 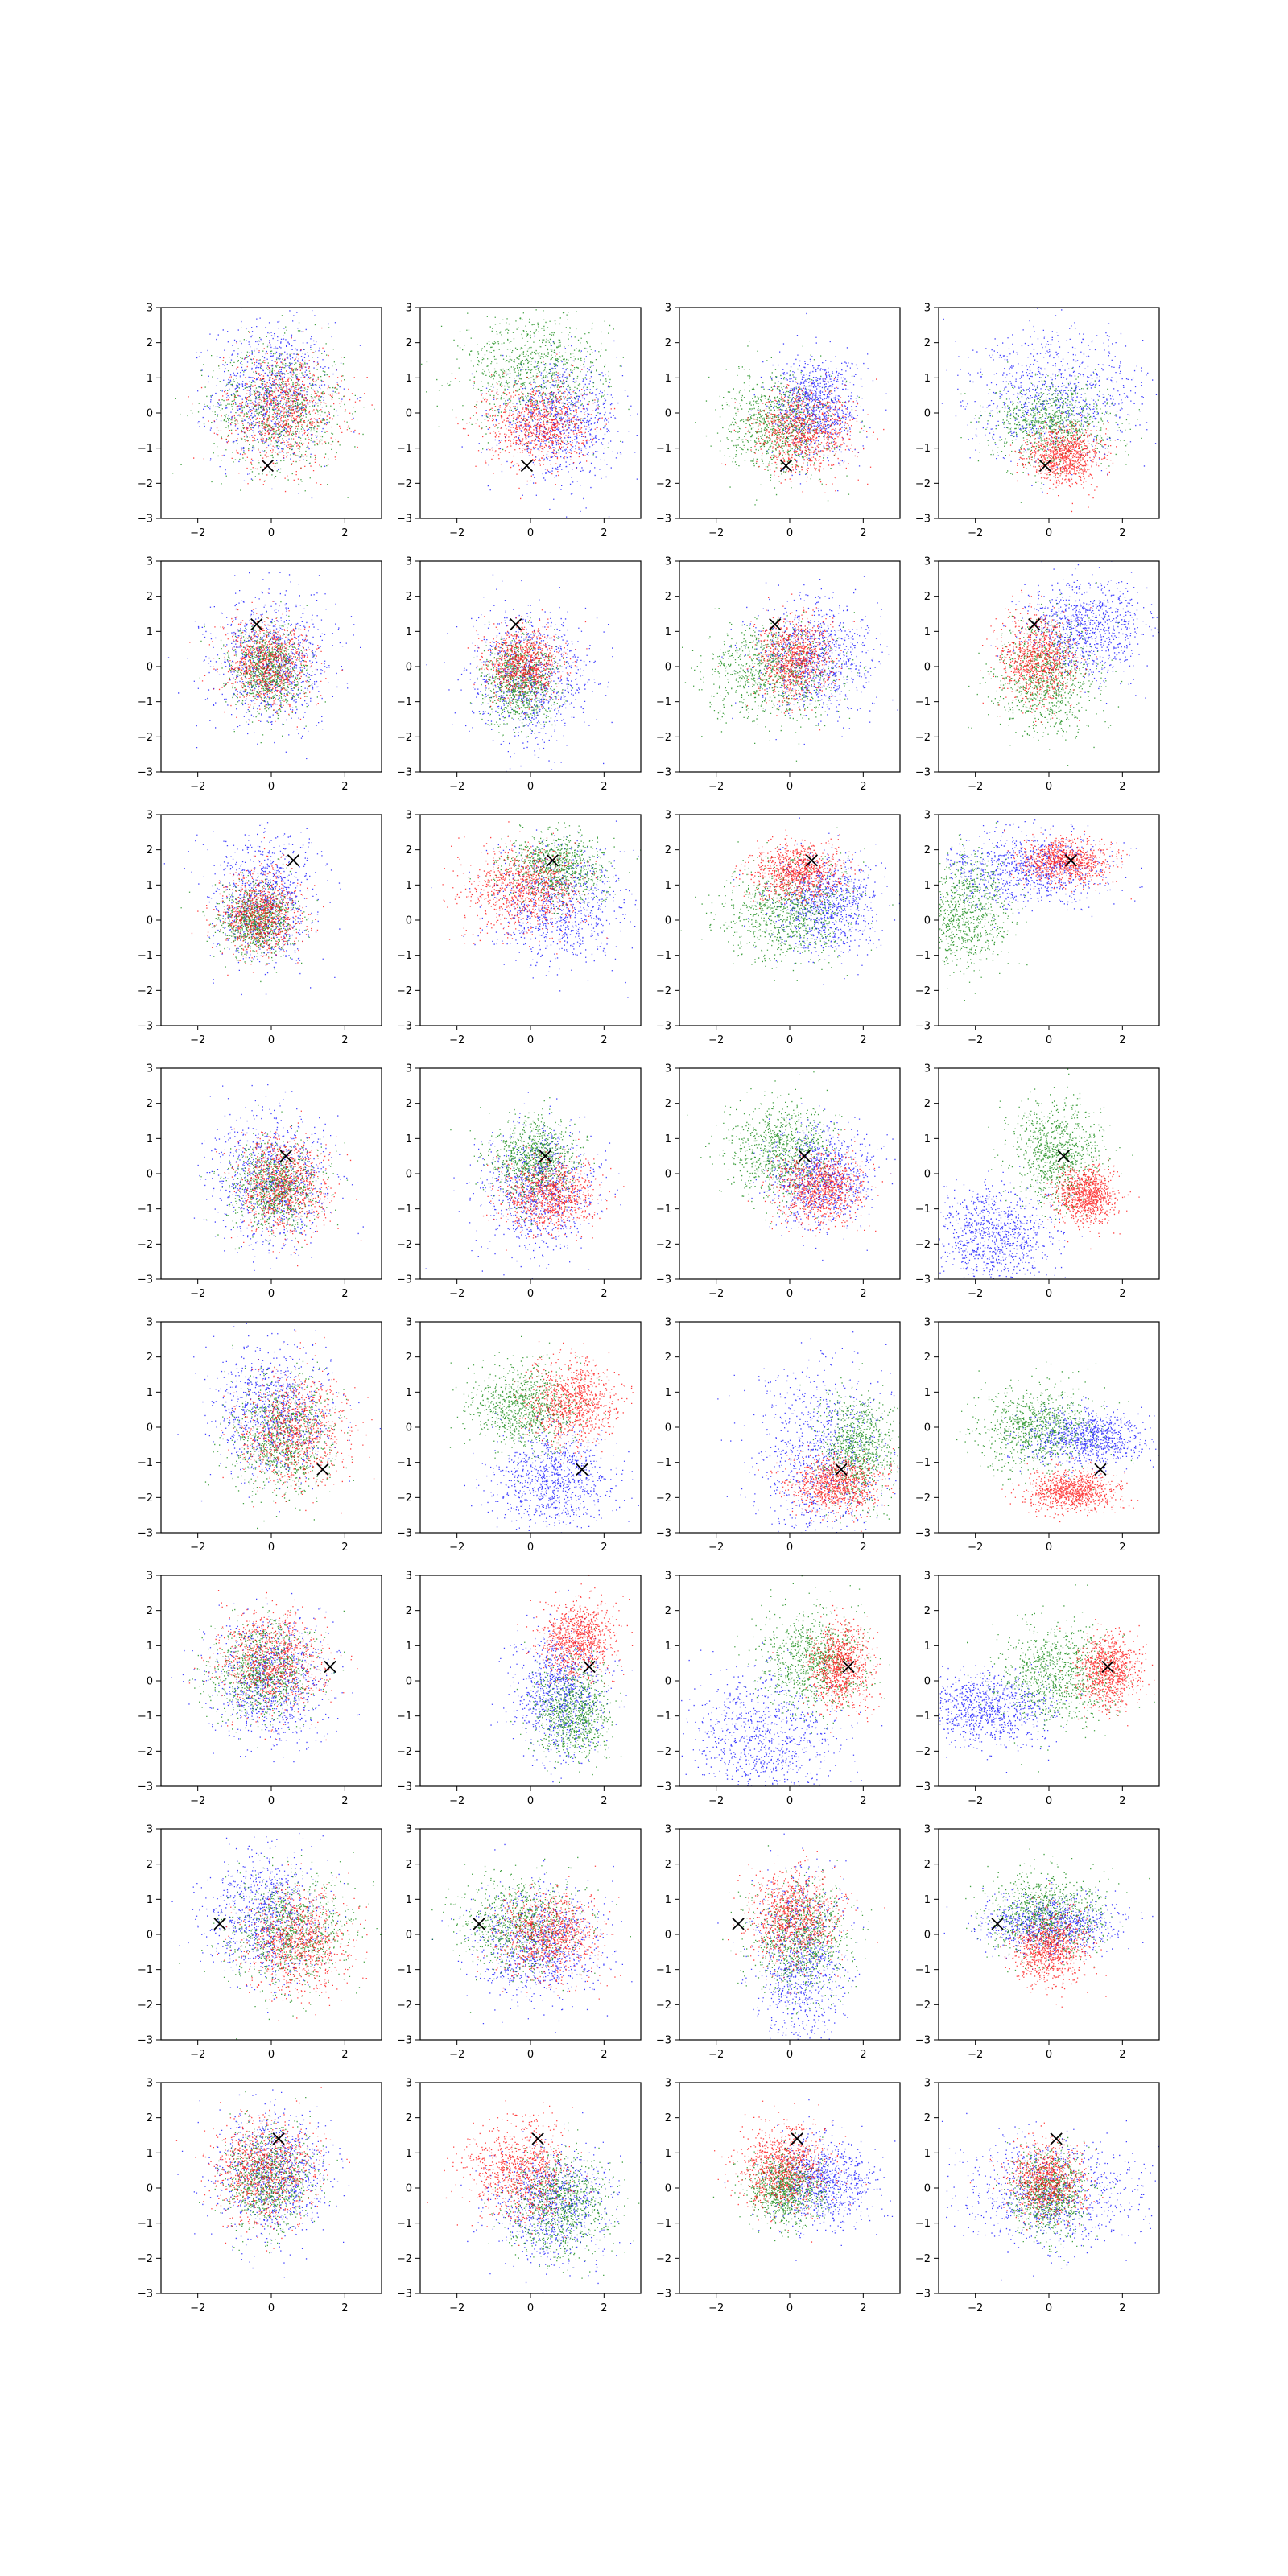 What do you see at coordinates (1037, 928) in the screenshot?
I see `subplot-r3-c4: −2 0 2 −3 −2 −1 0 1 2 3` at bounding box center [1037, 928].